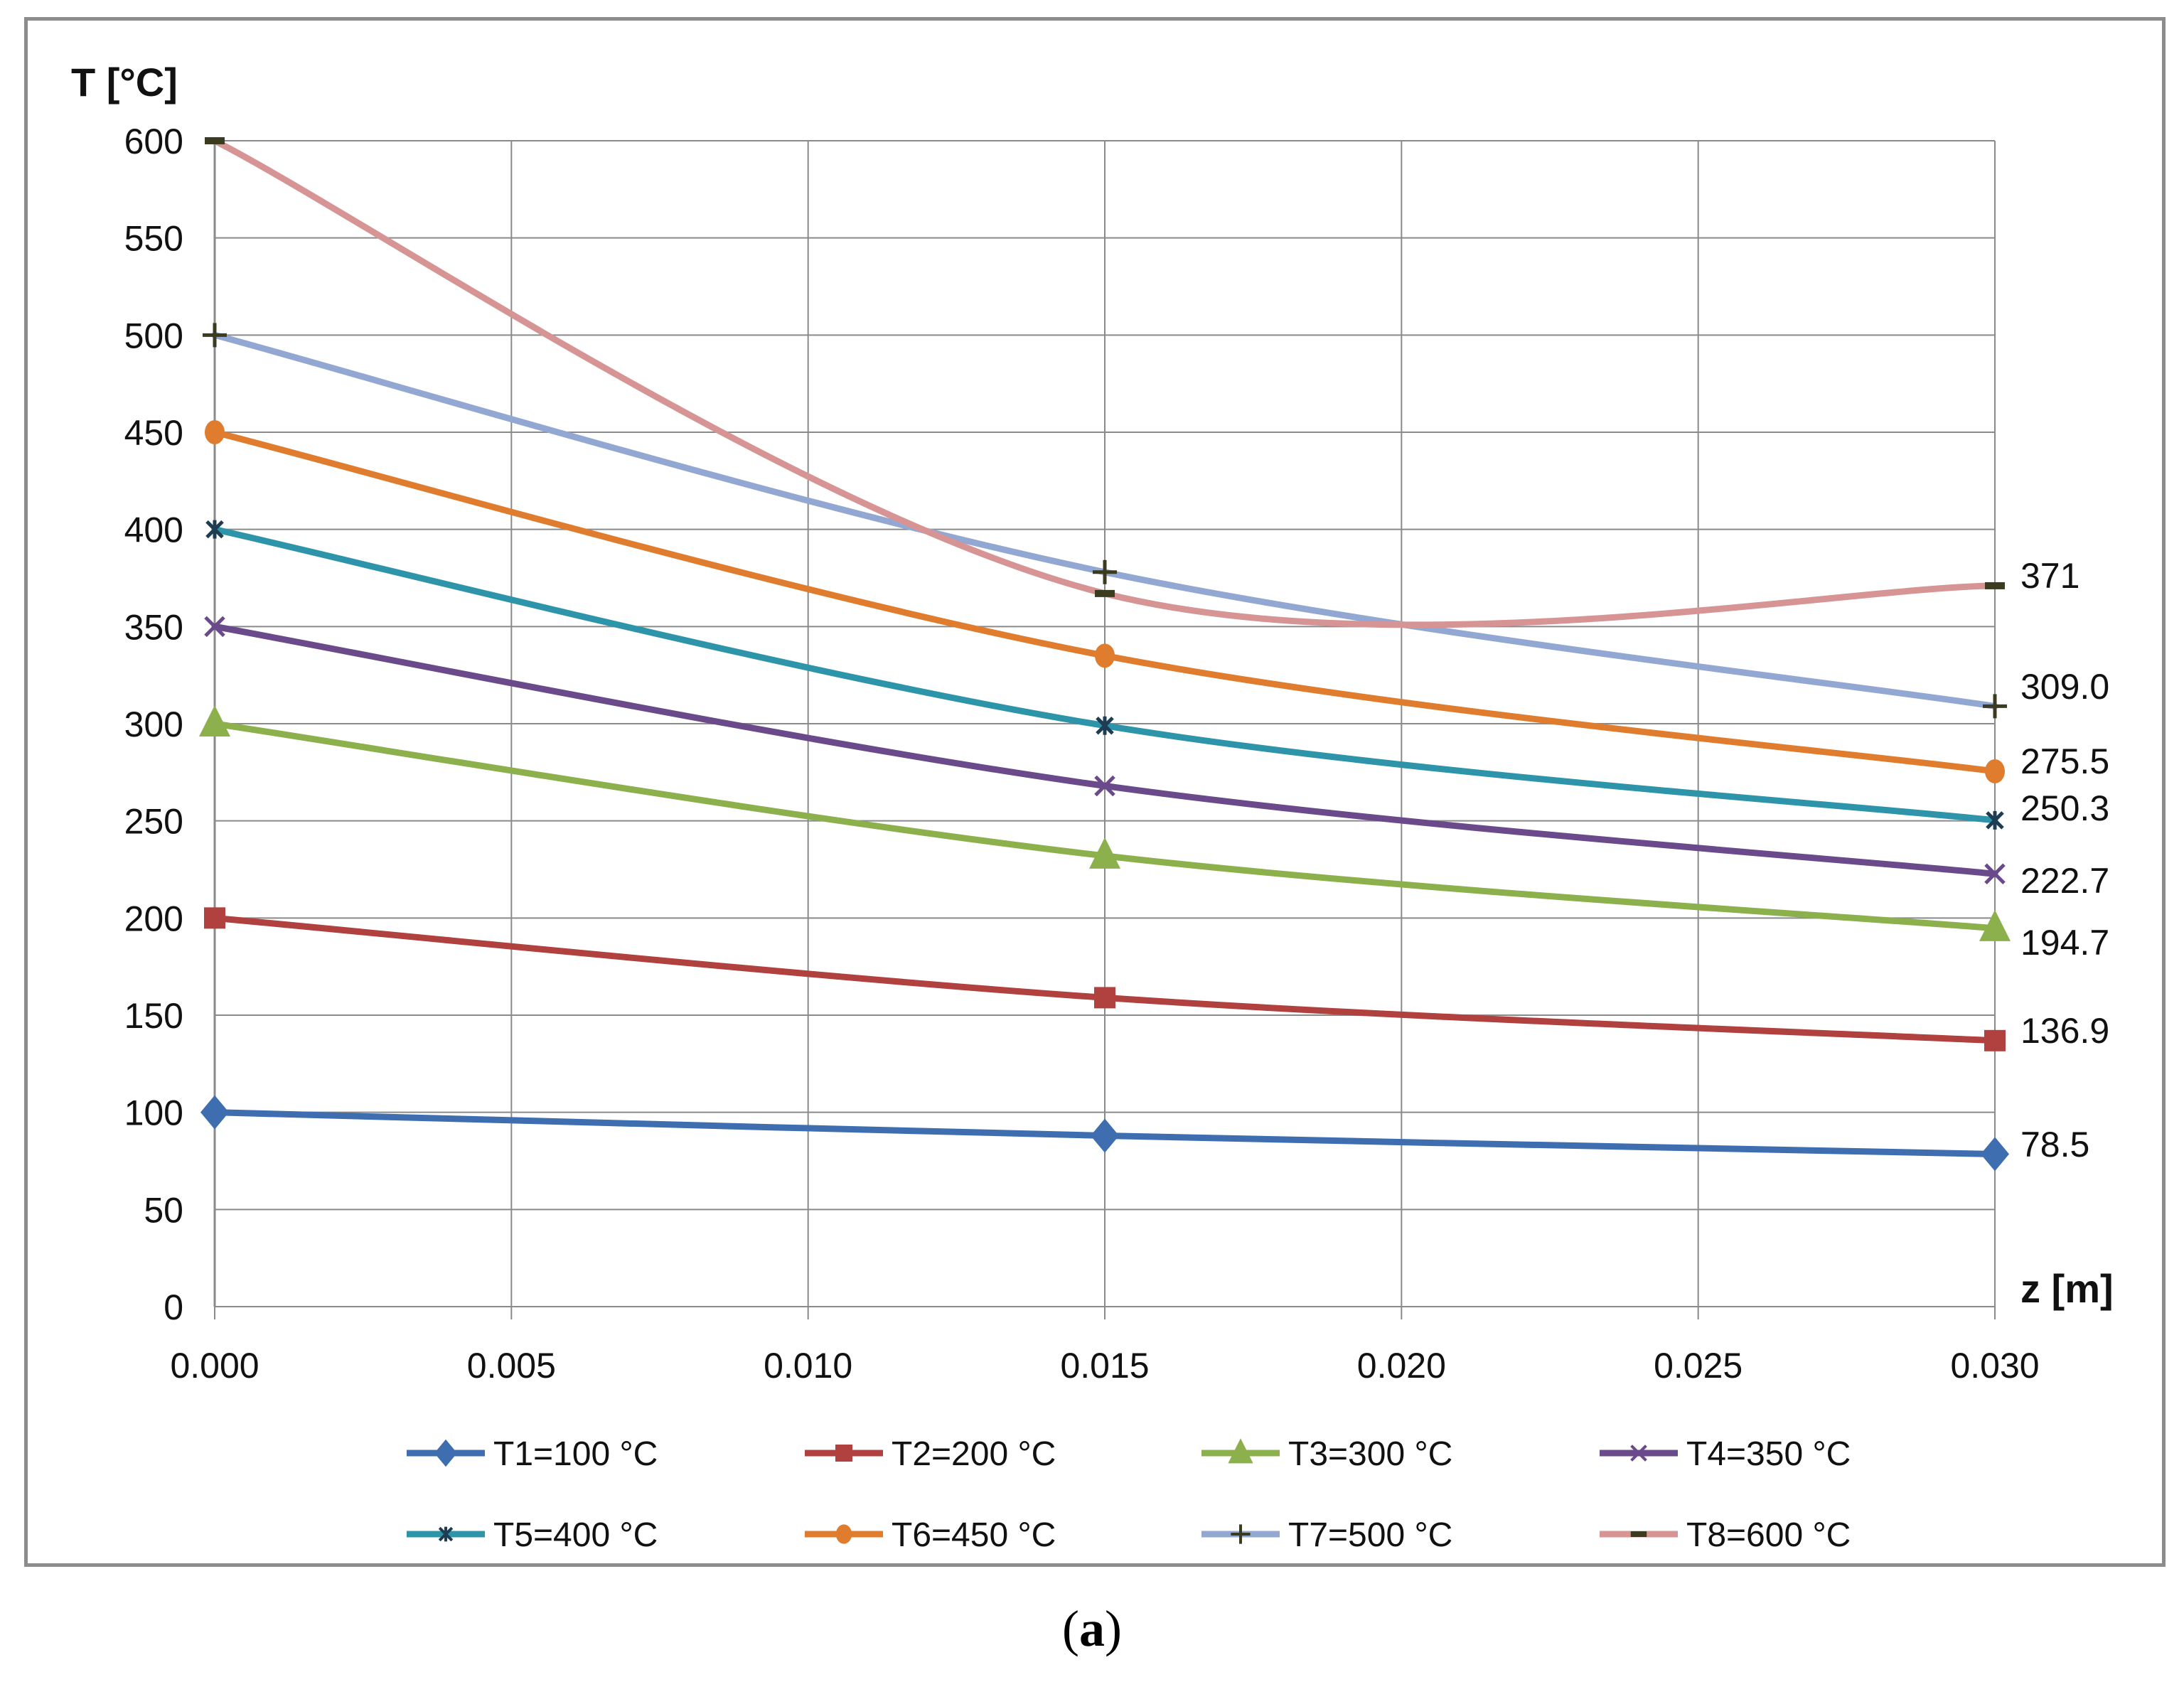  What do you see at coordinates (575, 1454) in the screenshot?
I see `legend-label: T1=100 °C` at bounding box center [575, 1454].